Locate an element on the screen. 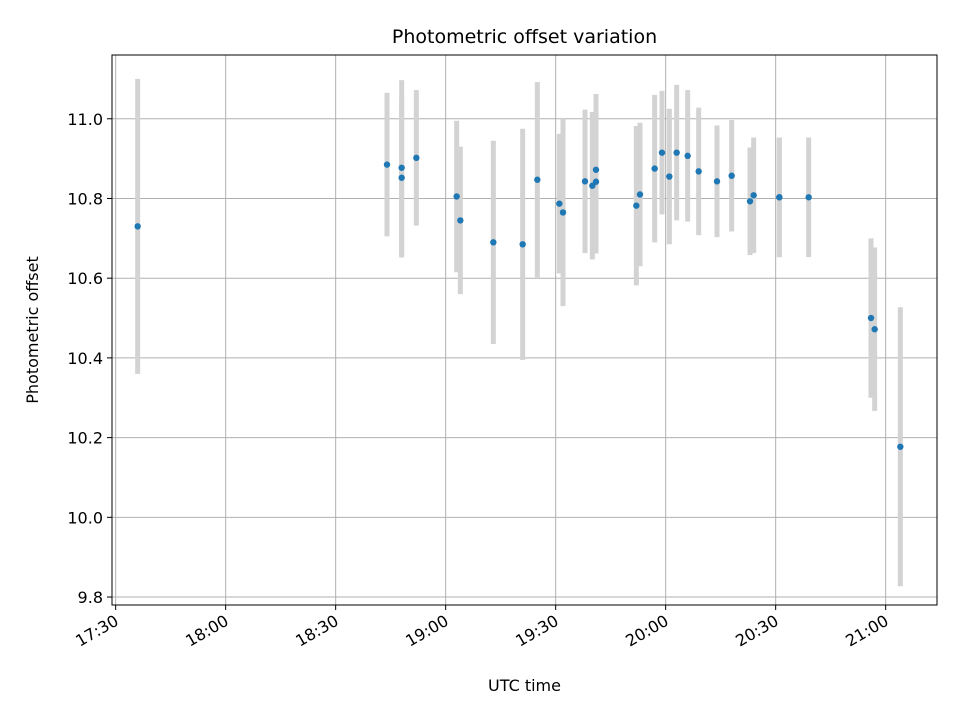  x-axis-label: UTC time is located at coordinates (524, 685).